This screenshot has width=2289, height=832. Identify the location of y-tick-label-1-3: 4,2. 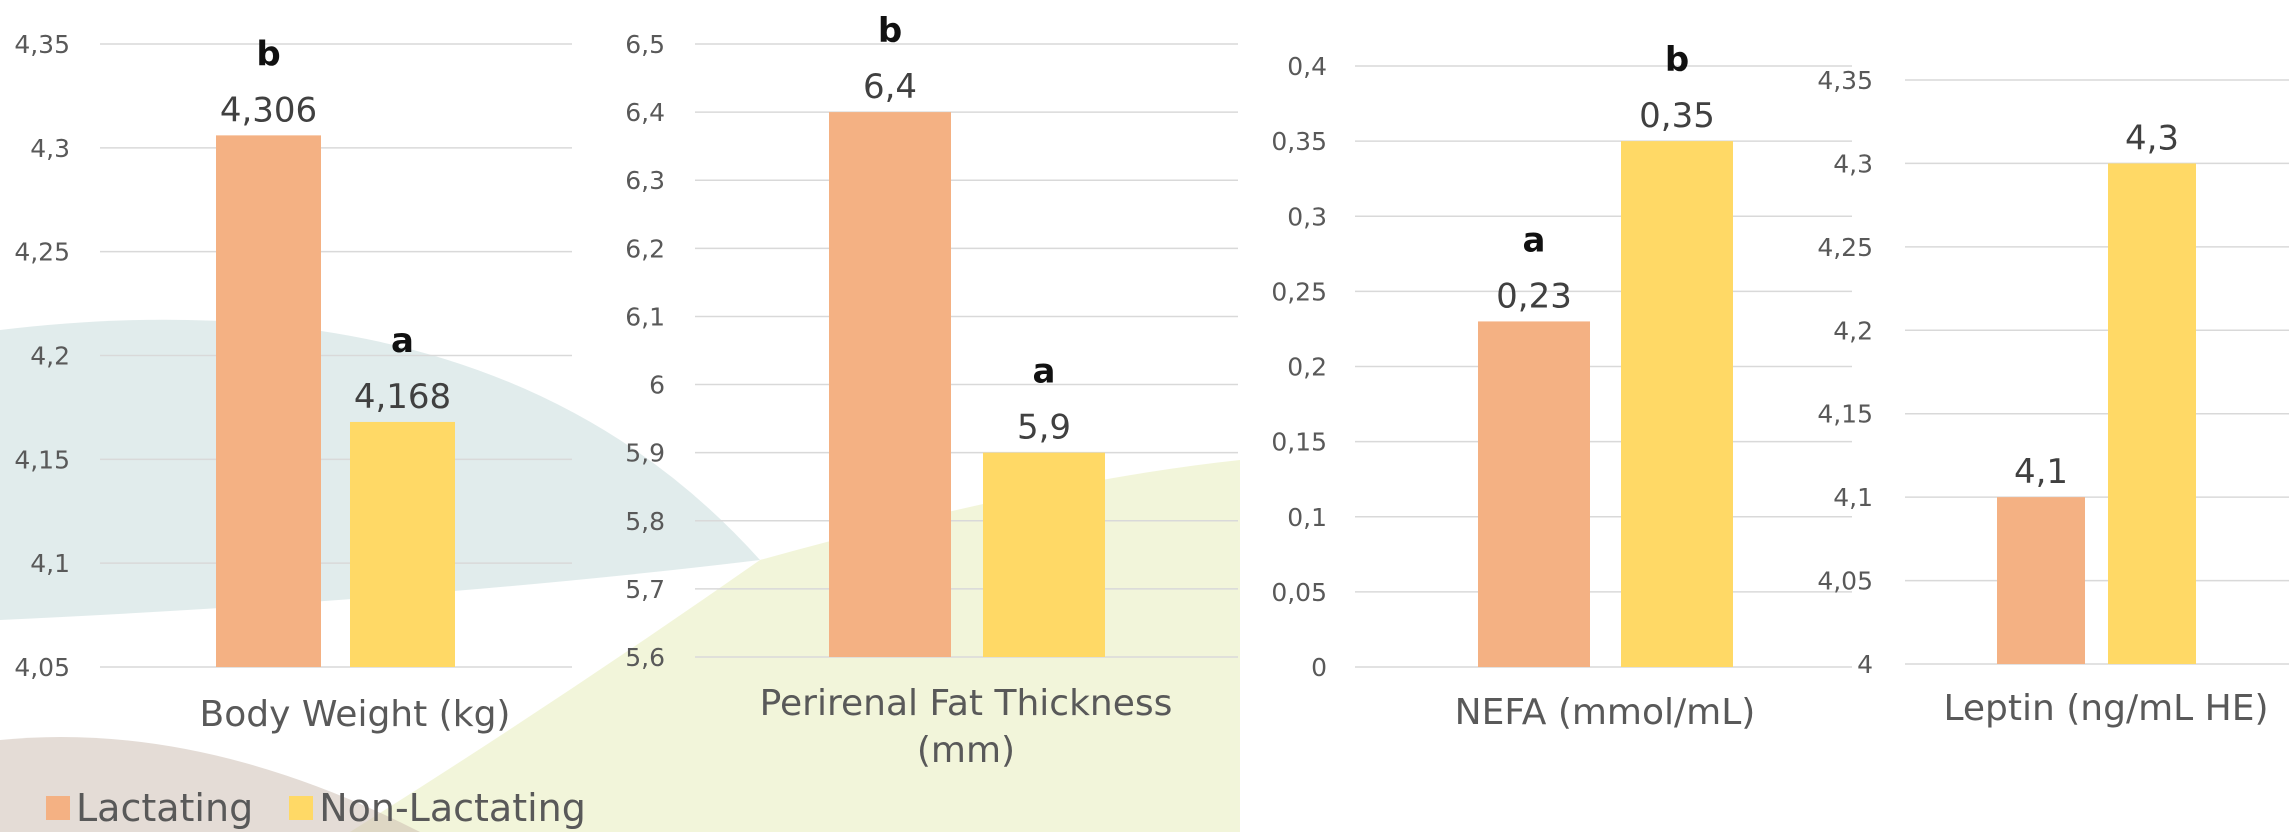
(50, 356).